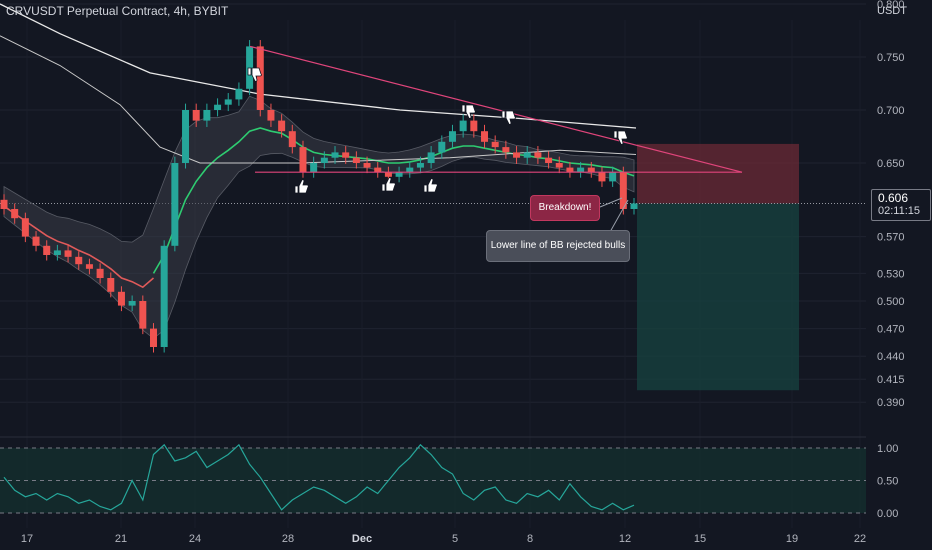  Describe the element at coordinates (27, 539) in the screenshot. I see `time-tick-label: 17` at that location.